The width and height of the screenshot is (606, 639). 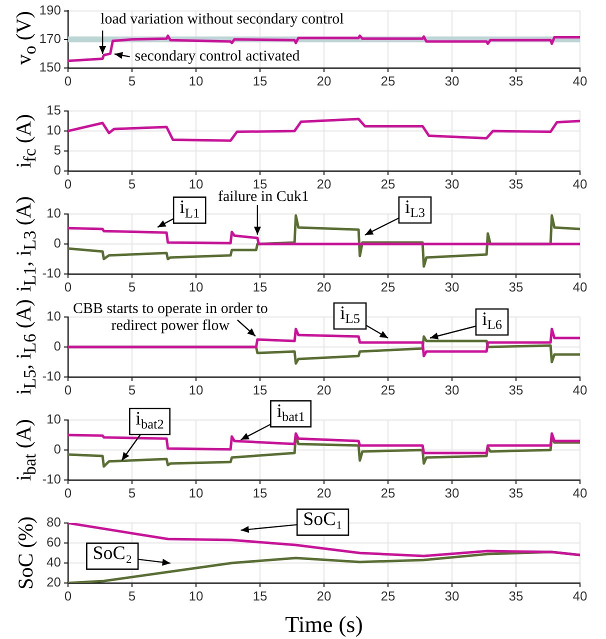 What do you see at coordinates (53, 562) in the screenshot?
I see `y-tick-label: 40` at bounding box center [53, 562].